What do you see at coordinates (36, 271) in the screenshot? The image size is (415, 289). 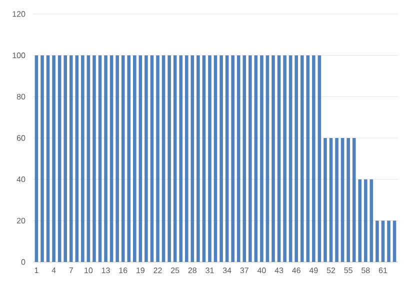 I see `x-tick-label: 1` at bounding box center [36, 271].